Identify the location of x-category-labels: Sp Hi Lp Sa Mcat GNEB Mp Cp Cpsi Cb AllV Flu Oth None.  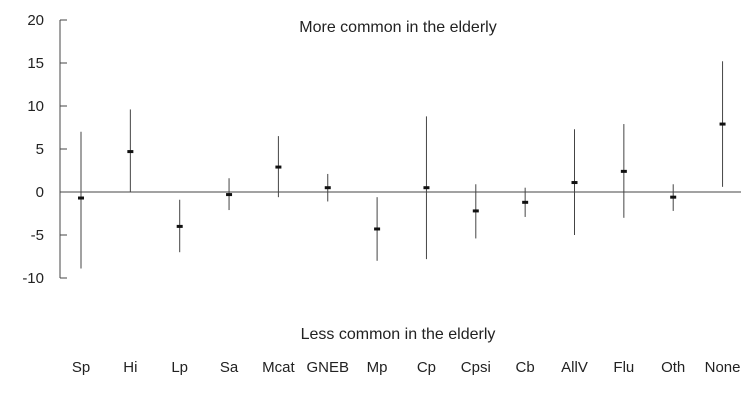
(406, 367).